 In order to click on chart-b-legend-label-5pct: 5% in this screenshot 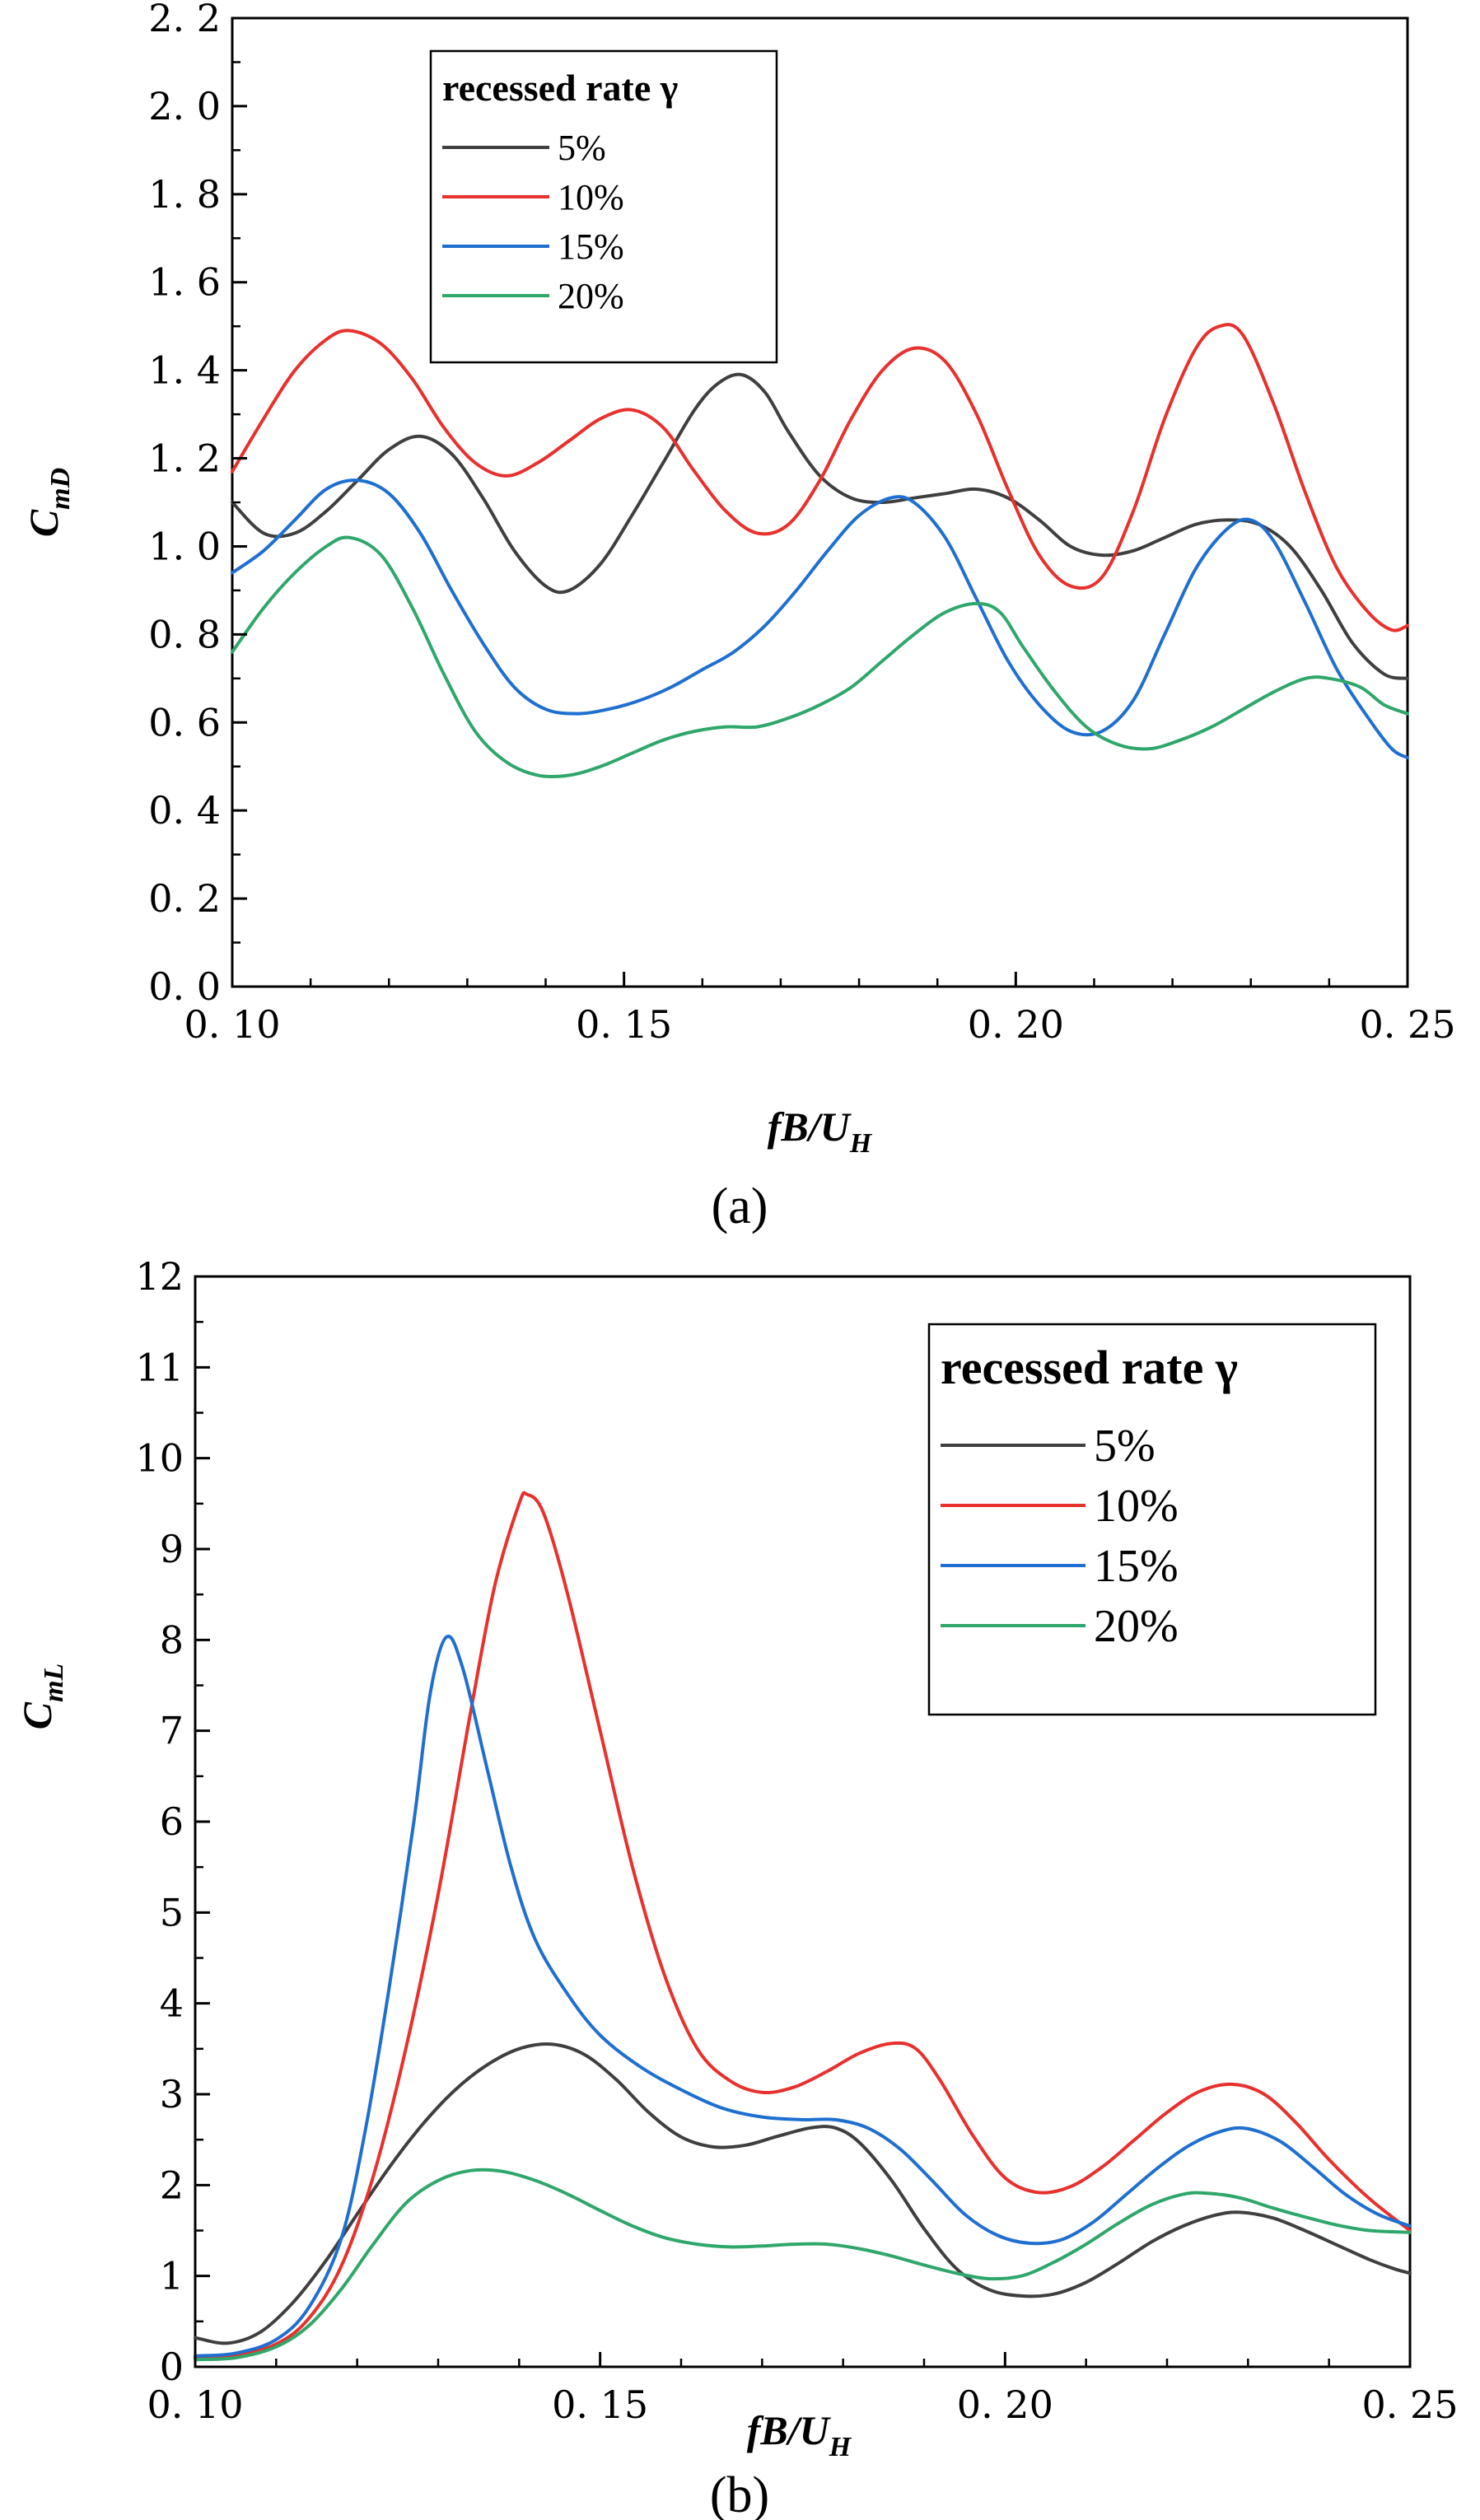, I will do `click(1125, 1446)`.